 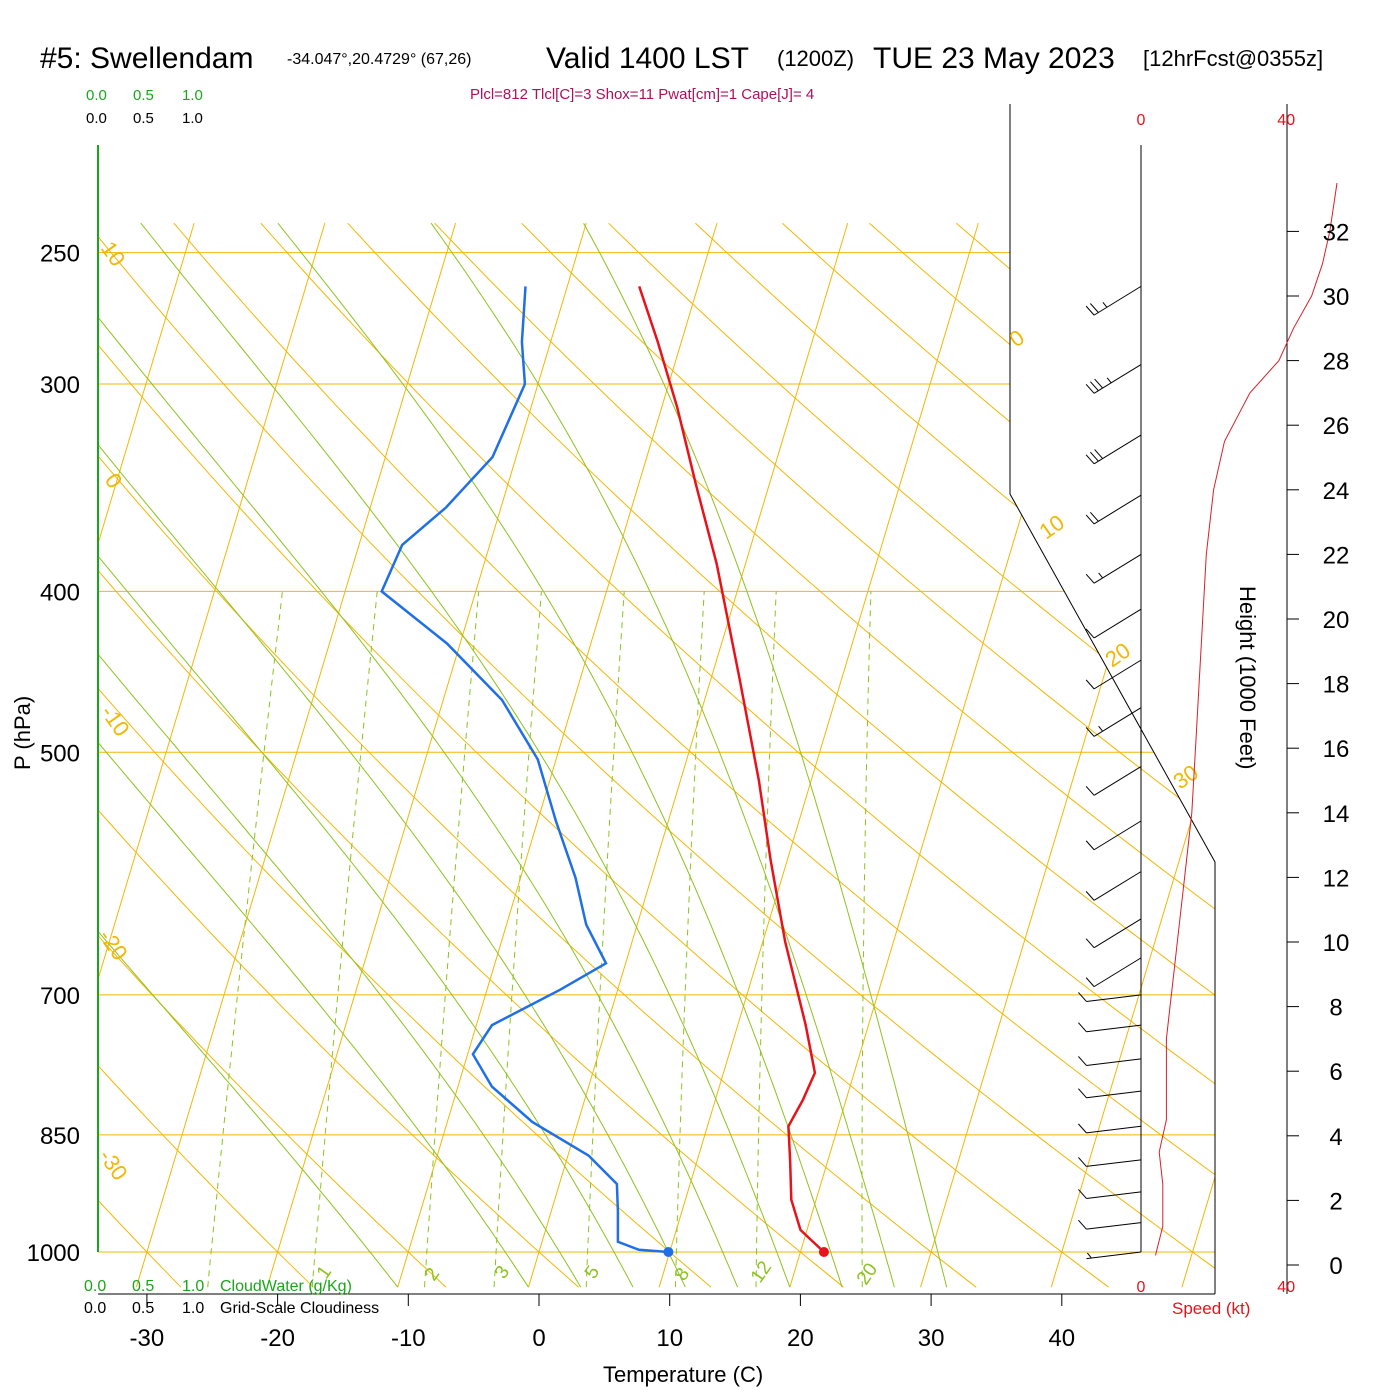 I want to click on dry-adiabat, so click(x=1395, y=755).